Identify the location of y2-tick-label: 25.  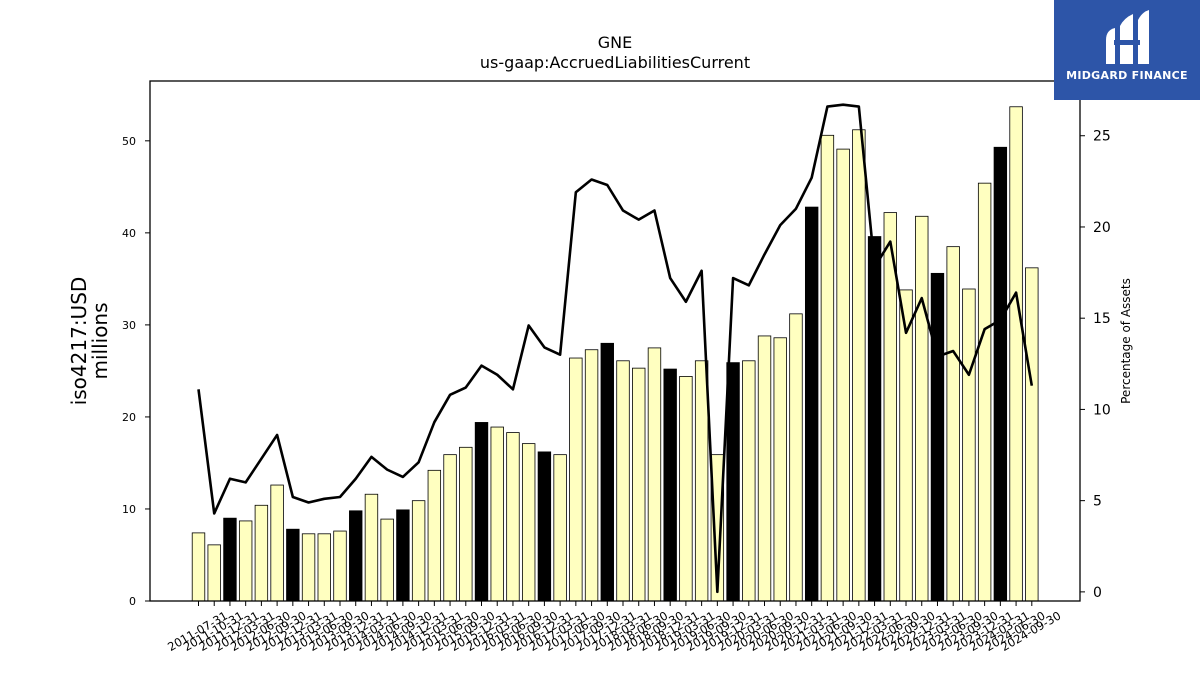
(1102, 137).